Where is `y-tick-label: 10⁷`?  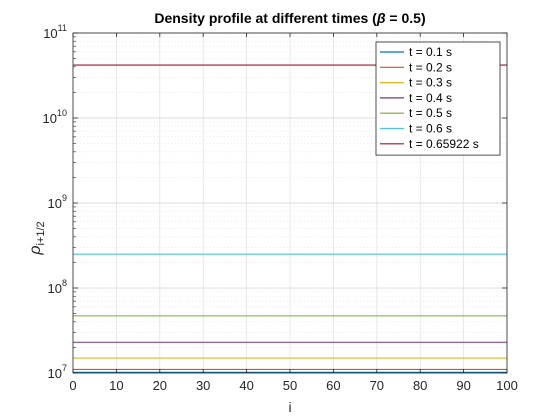
y-tick-label: 10⁷ is located at coordinates (57, 372).